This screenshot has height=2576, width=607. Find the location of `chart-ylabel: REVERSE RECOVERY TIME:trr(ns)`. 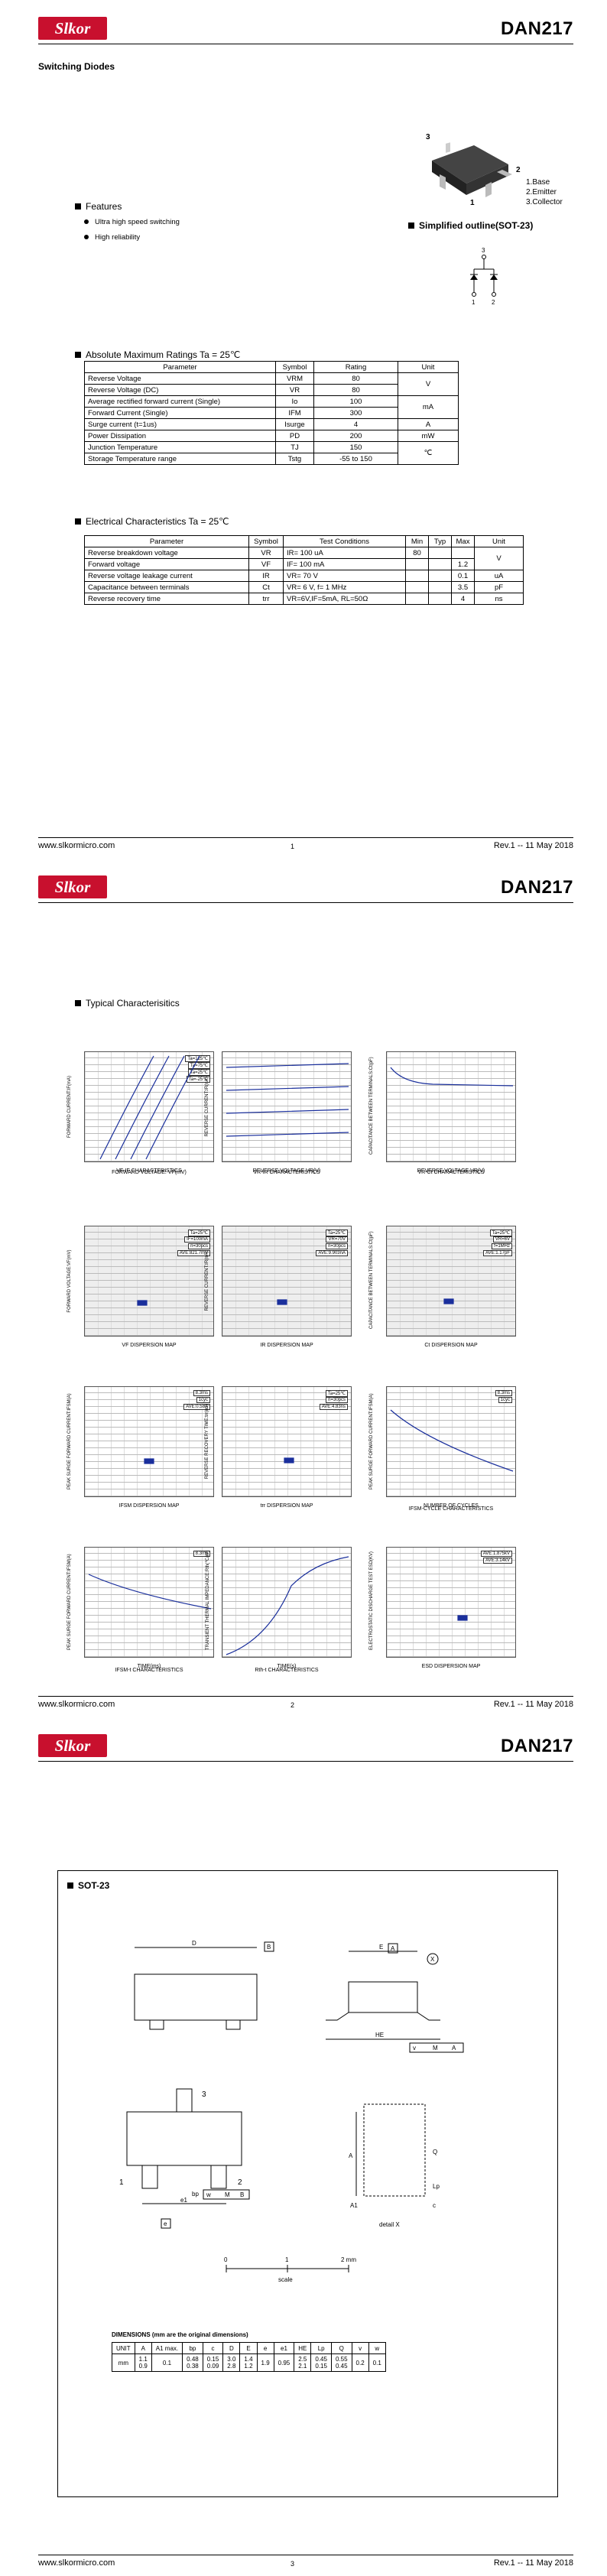

chart-ylabel: REVERSE RECOVERY TIME:trr(ns) is located at coordinates (207, 1442).